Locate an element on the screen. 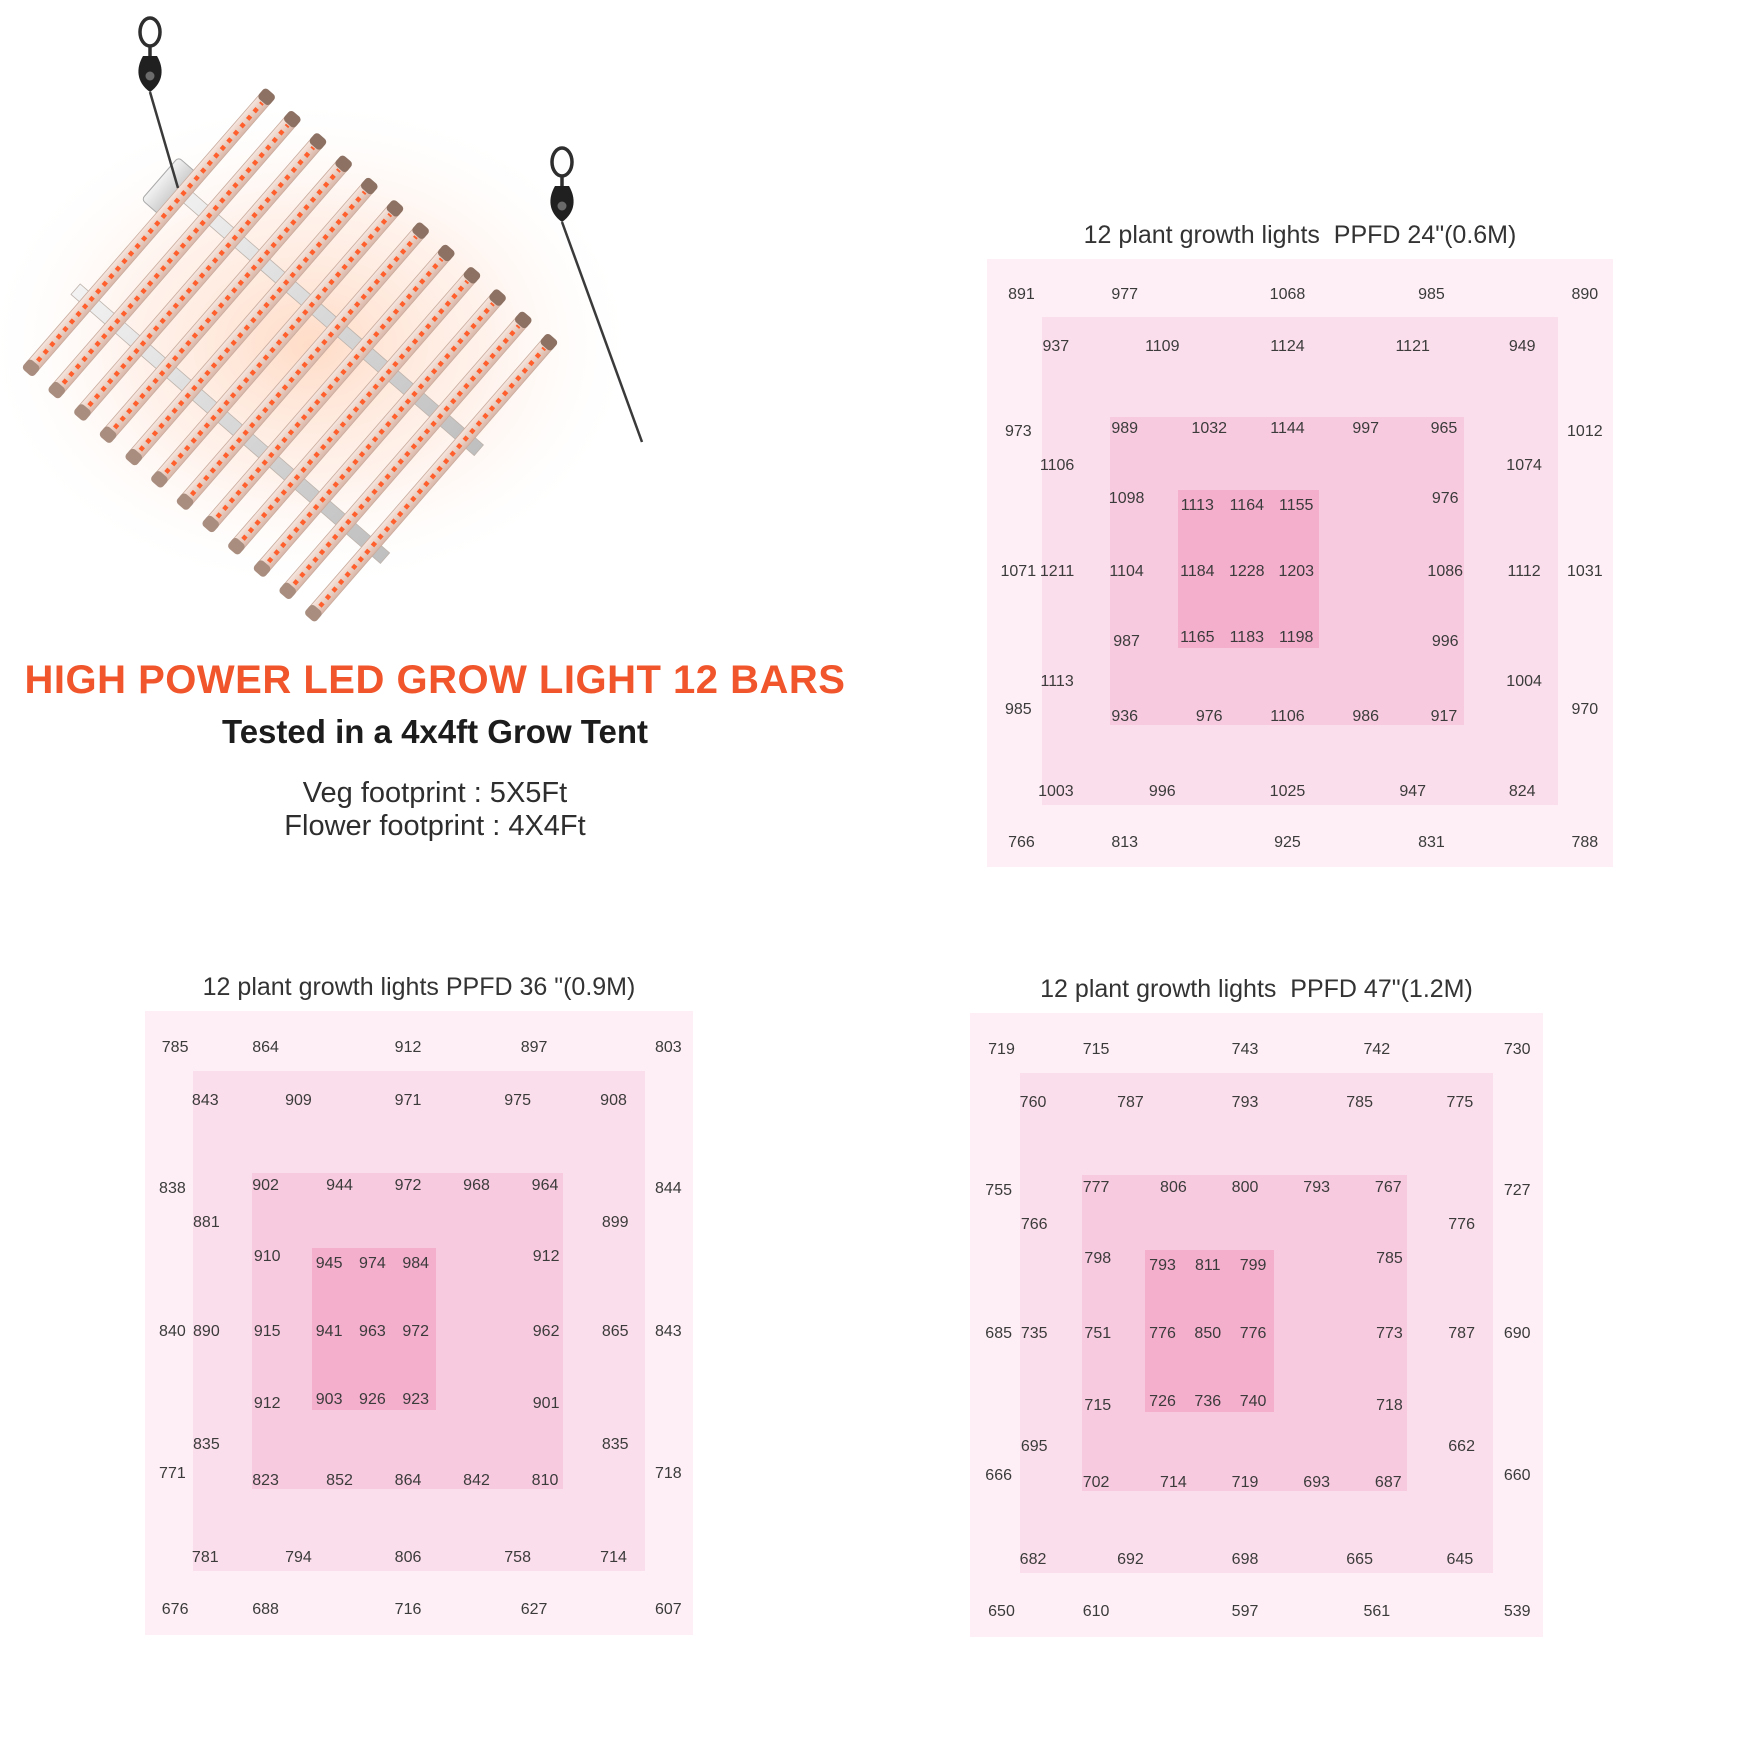 The width and height of the screenshot is (1740, 1740). ppfd-value: 941 is located at coordinates (329, 1332).